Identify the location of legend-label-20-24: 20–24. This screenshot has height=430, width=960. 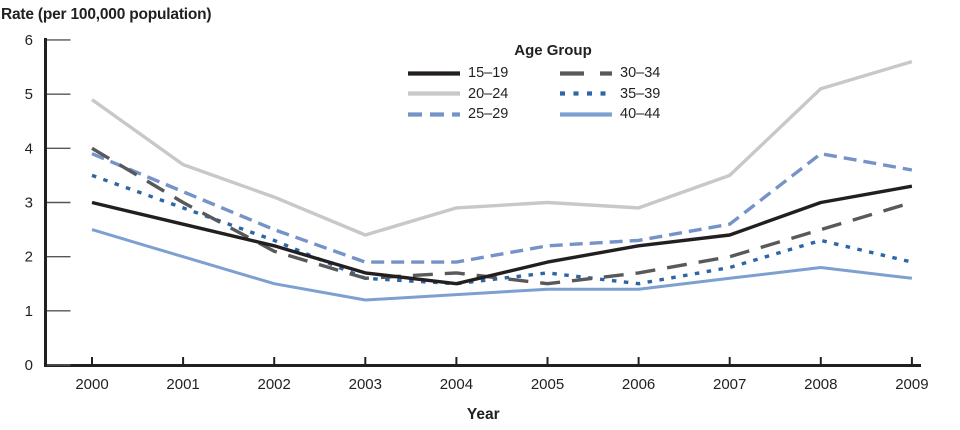
(488, 93).